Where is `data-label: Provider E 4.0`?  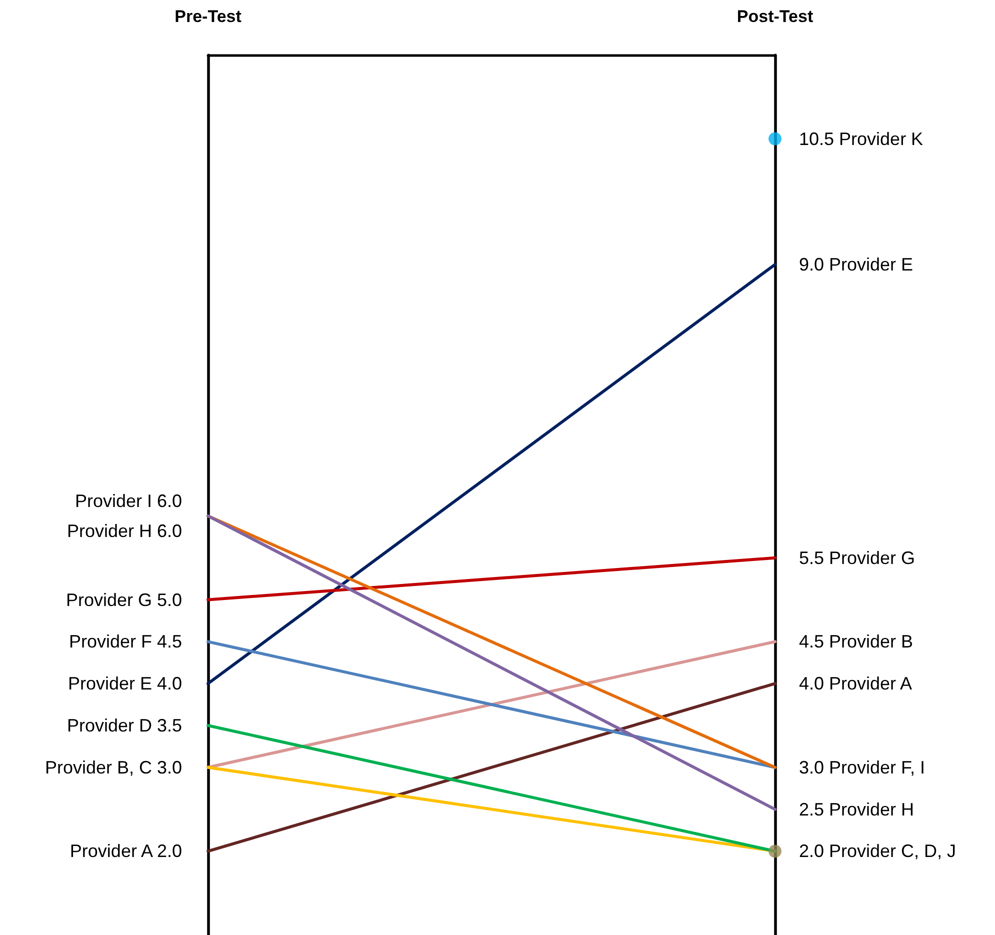 data-label: Provider E 4.0 is located at coordinates (125, 684).